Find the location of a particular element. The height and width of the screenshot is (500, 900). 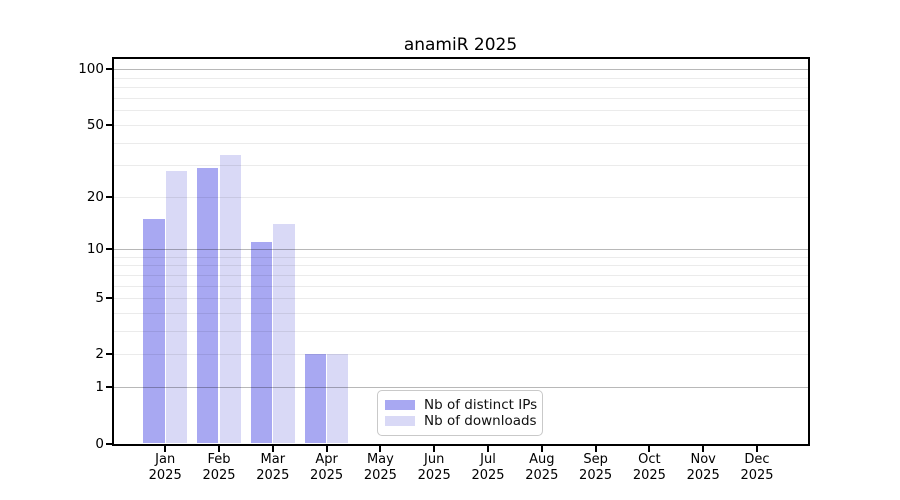

legend-swatch-downloads is located at coordinates (400, 421).